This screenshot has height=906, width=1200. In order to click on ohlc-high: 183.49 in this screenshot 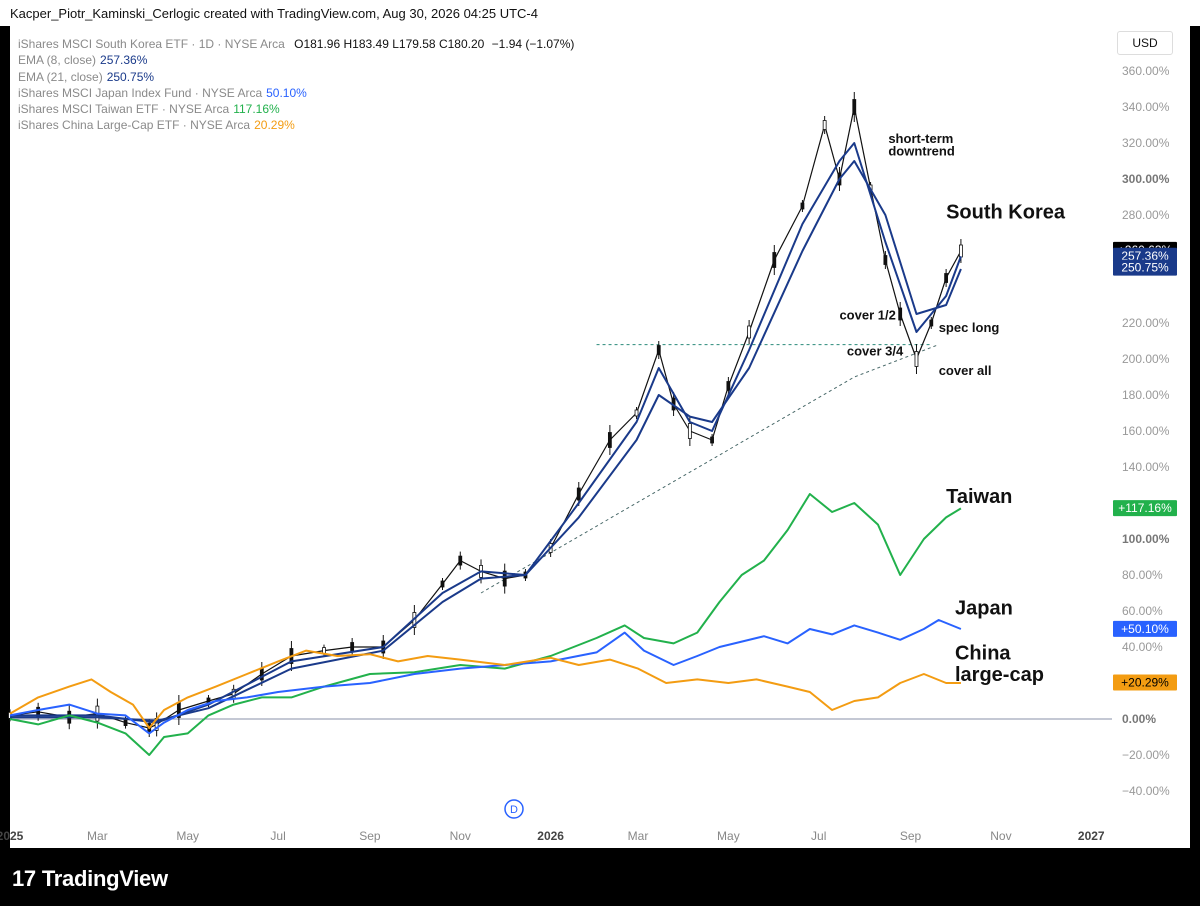, I will do `click(370, 44)`.